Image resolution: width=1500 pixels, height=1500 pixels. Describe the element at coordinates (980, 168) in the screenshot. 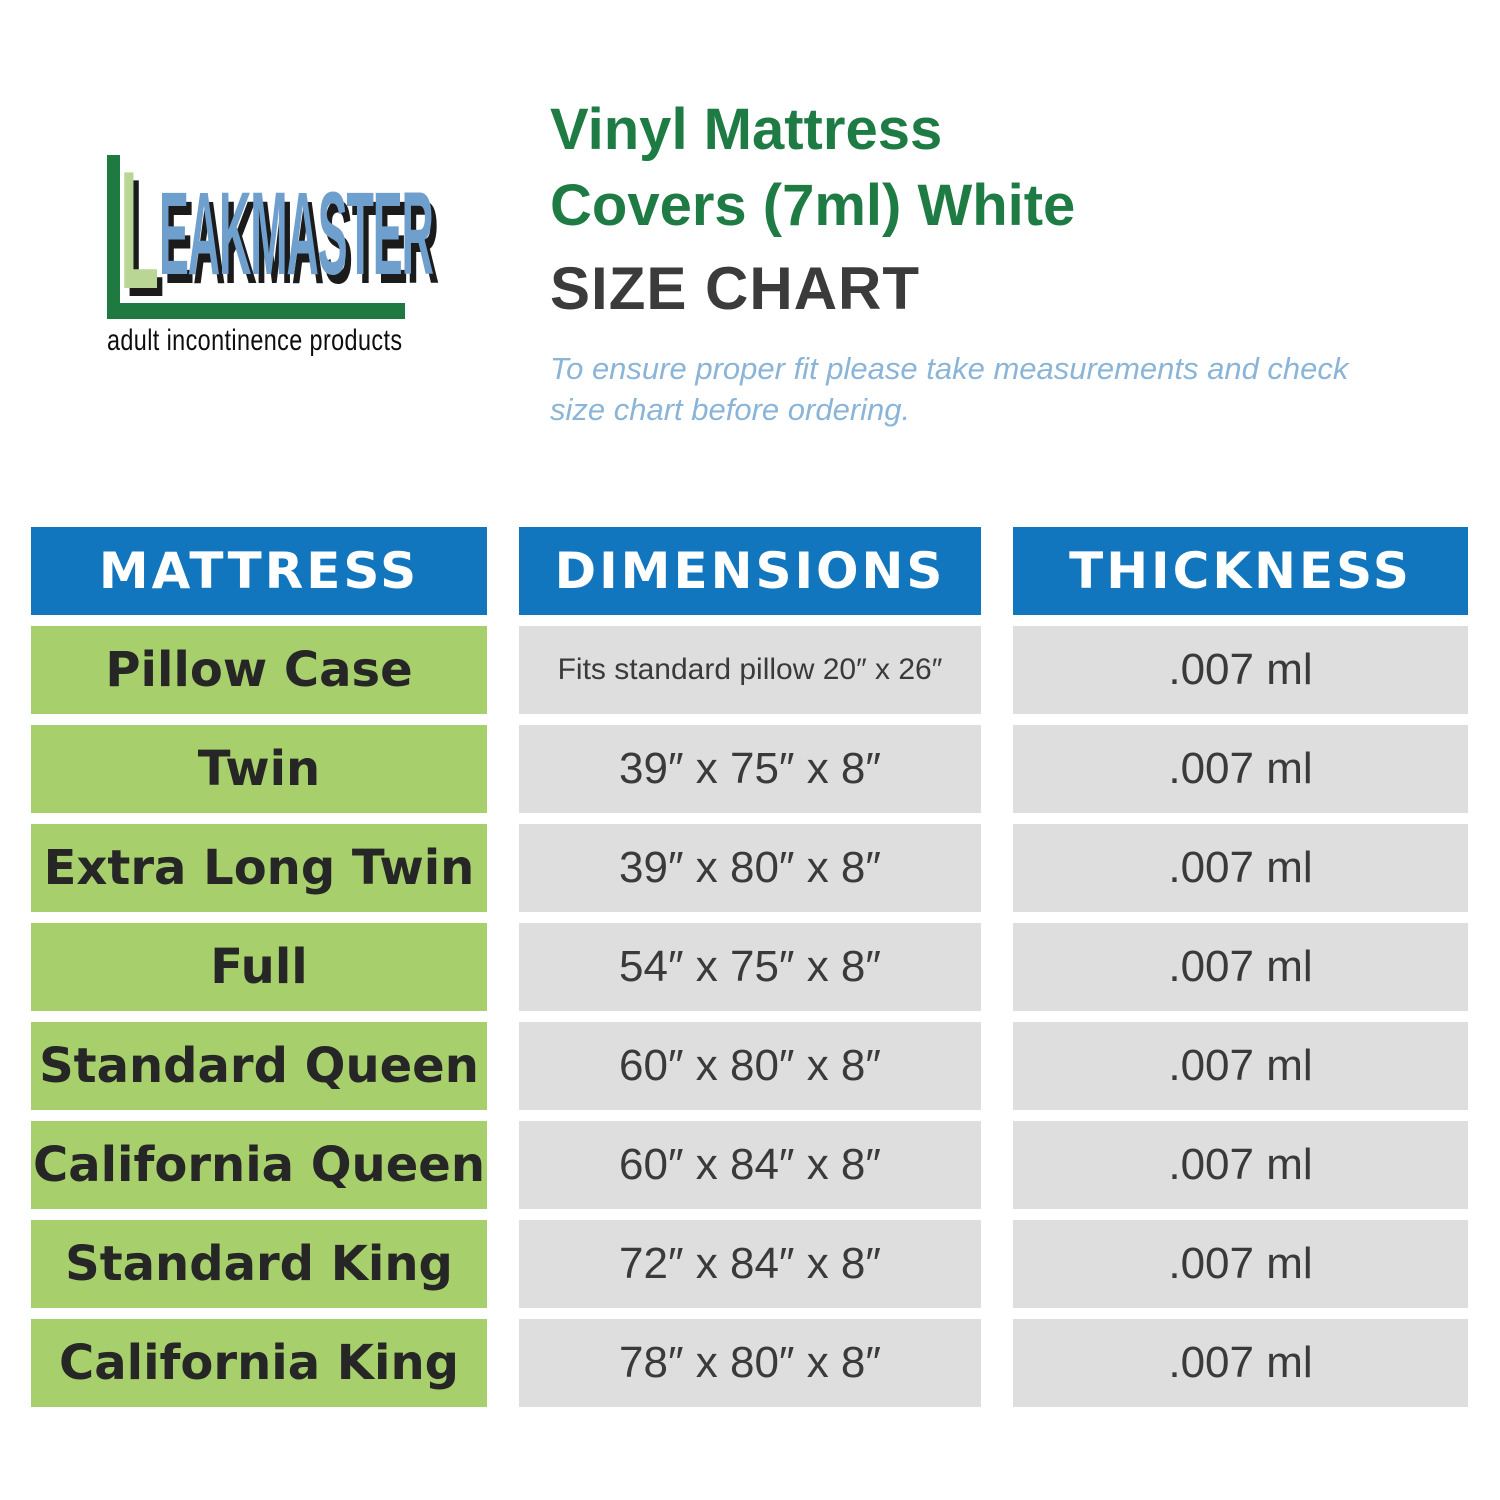

I see `product-title: Vinyl Mattress Covers (7ml) White` at that location.